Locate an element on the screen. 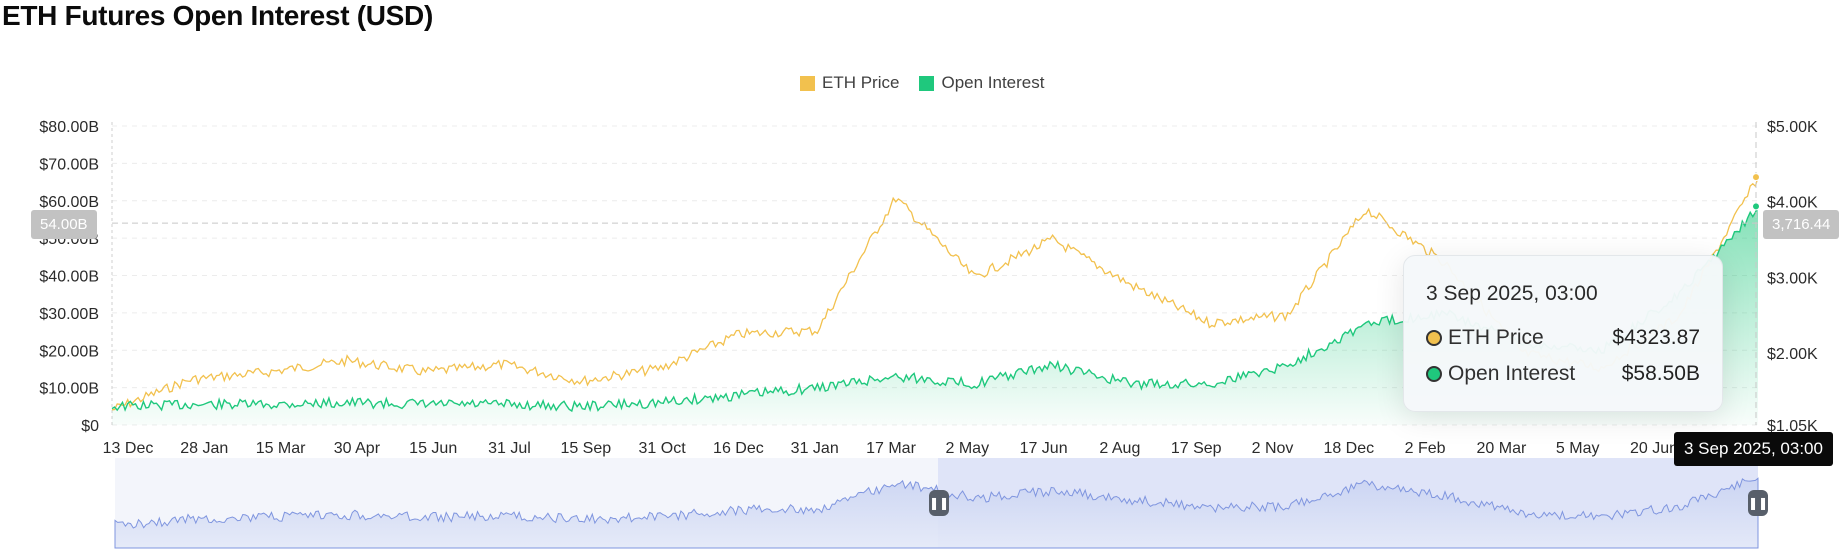 Image resolution: width=1842 pixels, height=550 pixels. x-tick-label: 2 Nov is located at coordinates (1273, 448).